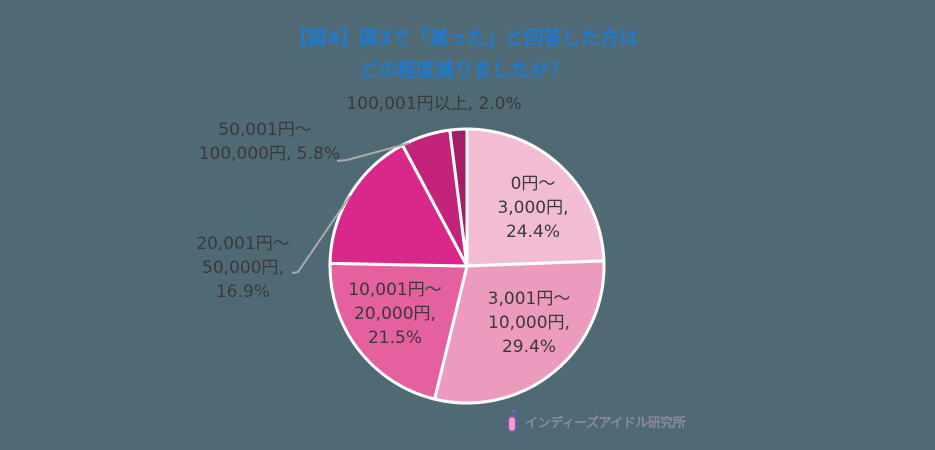 The image size is (935, 450). I want to click on label-line: 100,001円以上, 2.0%, so click(434, 104).